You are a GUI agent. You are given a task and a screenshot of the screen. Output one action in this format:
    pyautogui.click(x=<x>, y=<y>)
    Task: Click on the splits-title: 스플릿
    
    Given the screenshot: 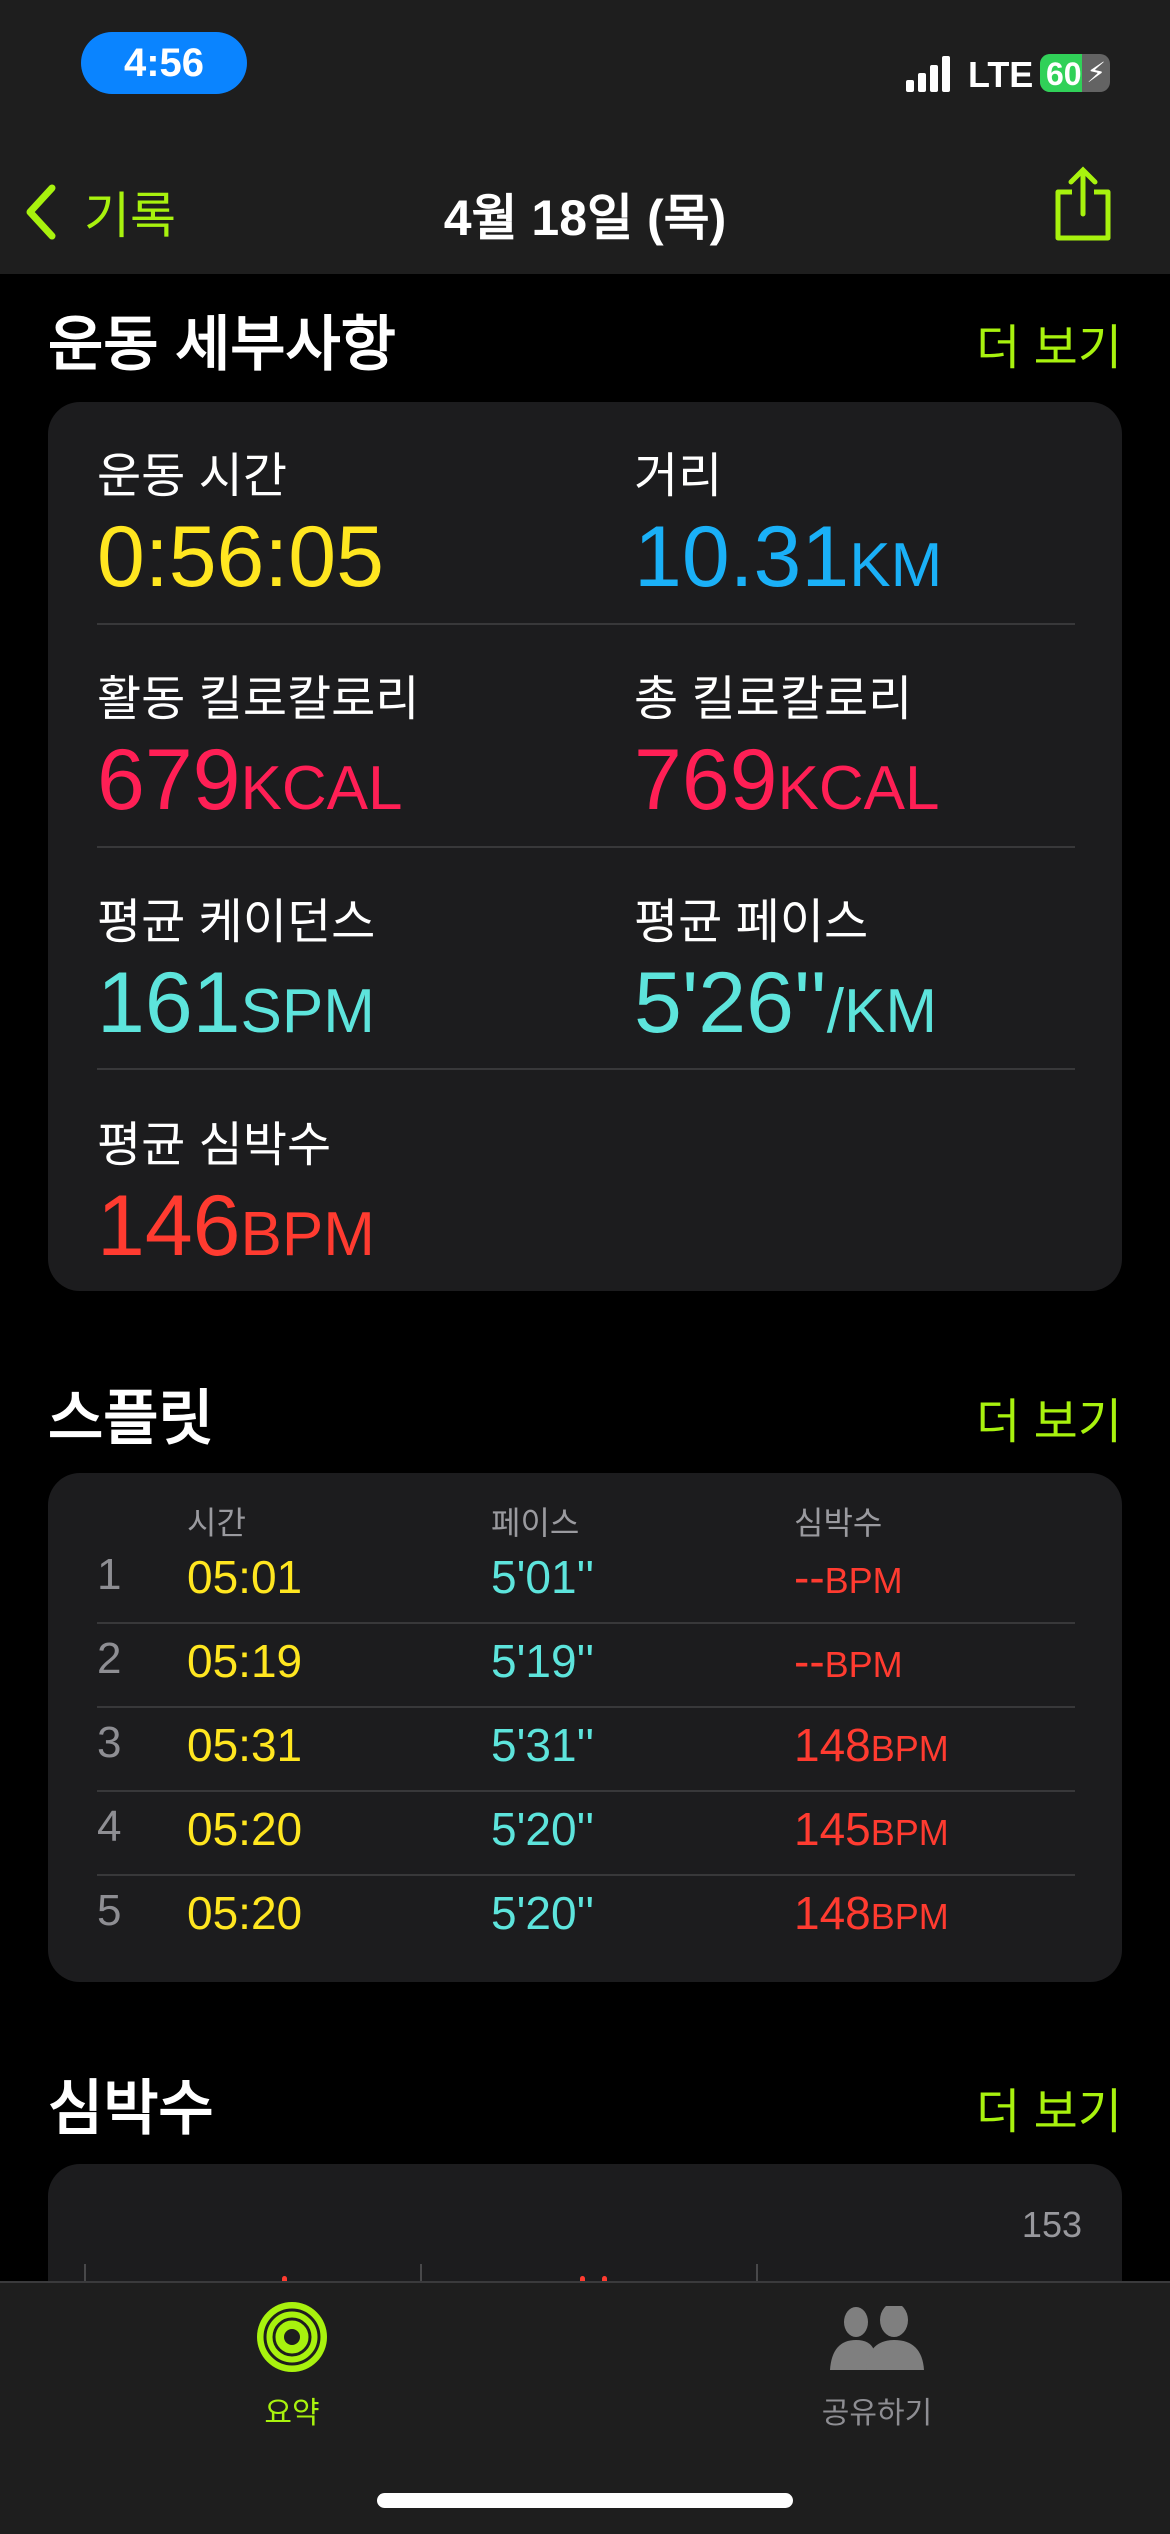 What is the action you would take?
    pyautogui.click(x=131, y=1418)
    